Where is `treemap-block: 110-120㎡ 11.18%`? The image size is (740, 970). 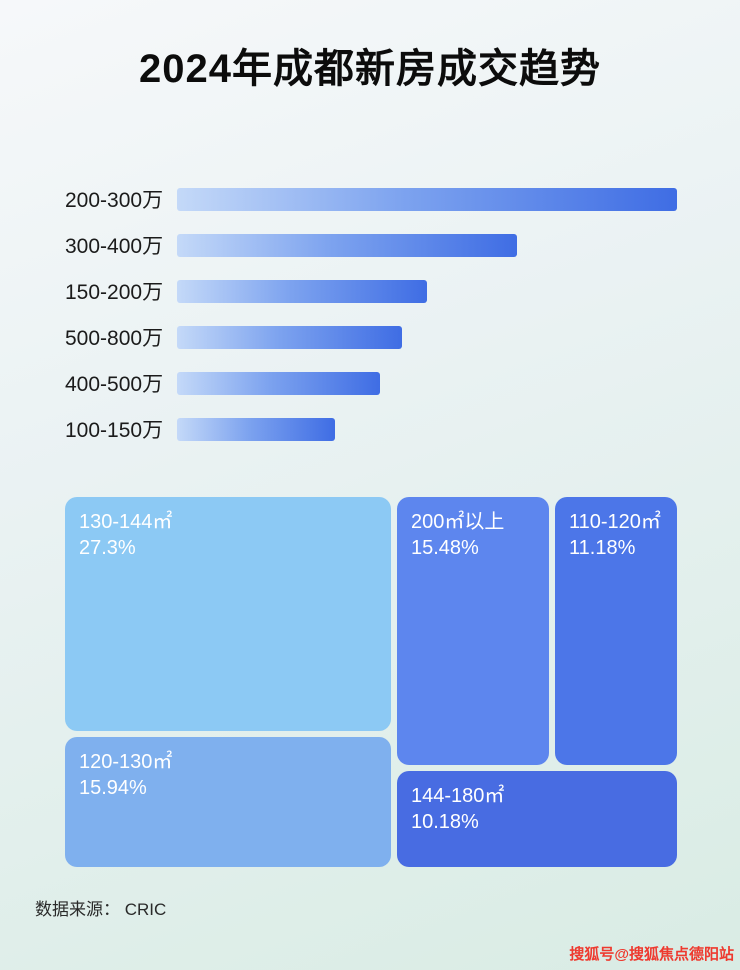
treemap-block: 110-120㎡ 11.18% is located at coordinates (616, 631).